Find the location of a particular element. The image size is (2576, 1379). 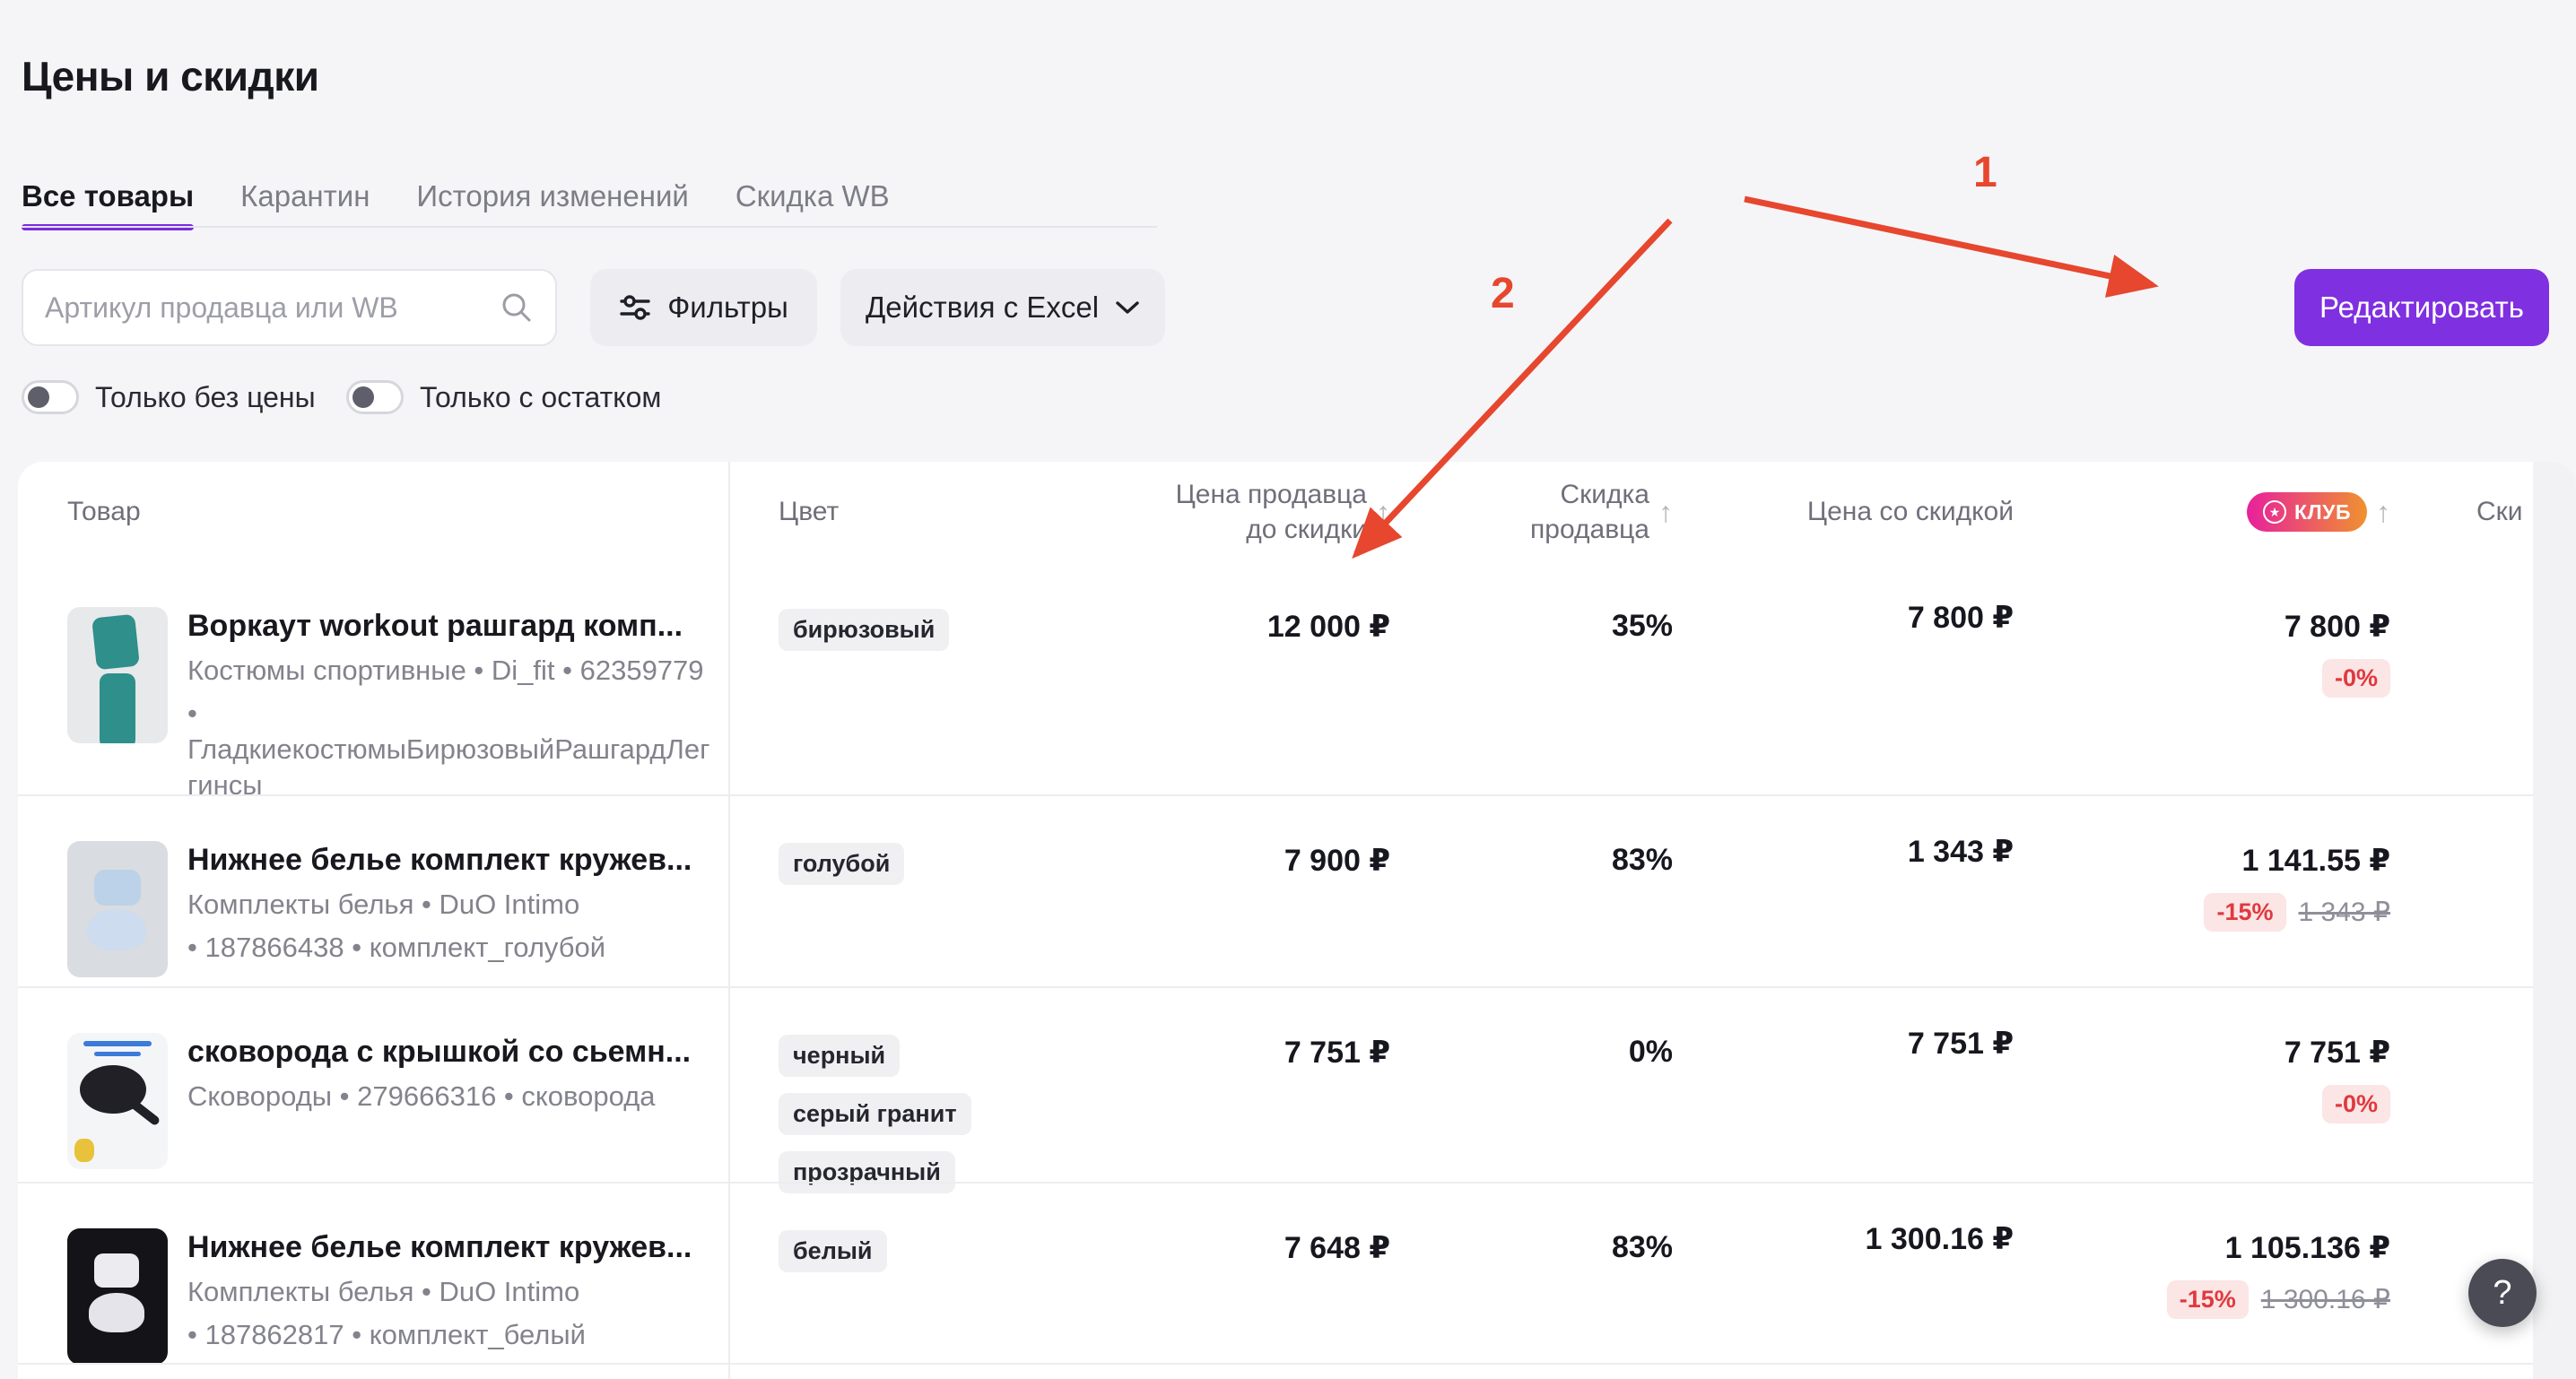

table-right-edge is located at coordinates (2554, 921).